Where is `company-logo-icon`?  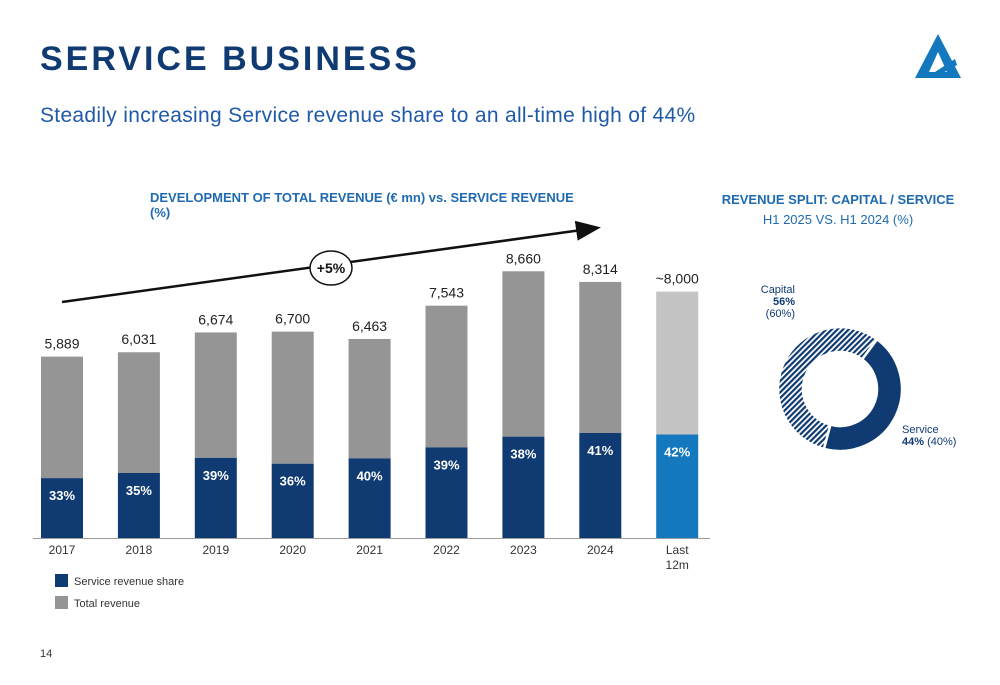
company-logo-icon is located at coordinates (938, 56).